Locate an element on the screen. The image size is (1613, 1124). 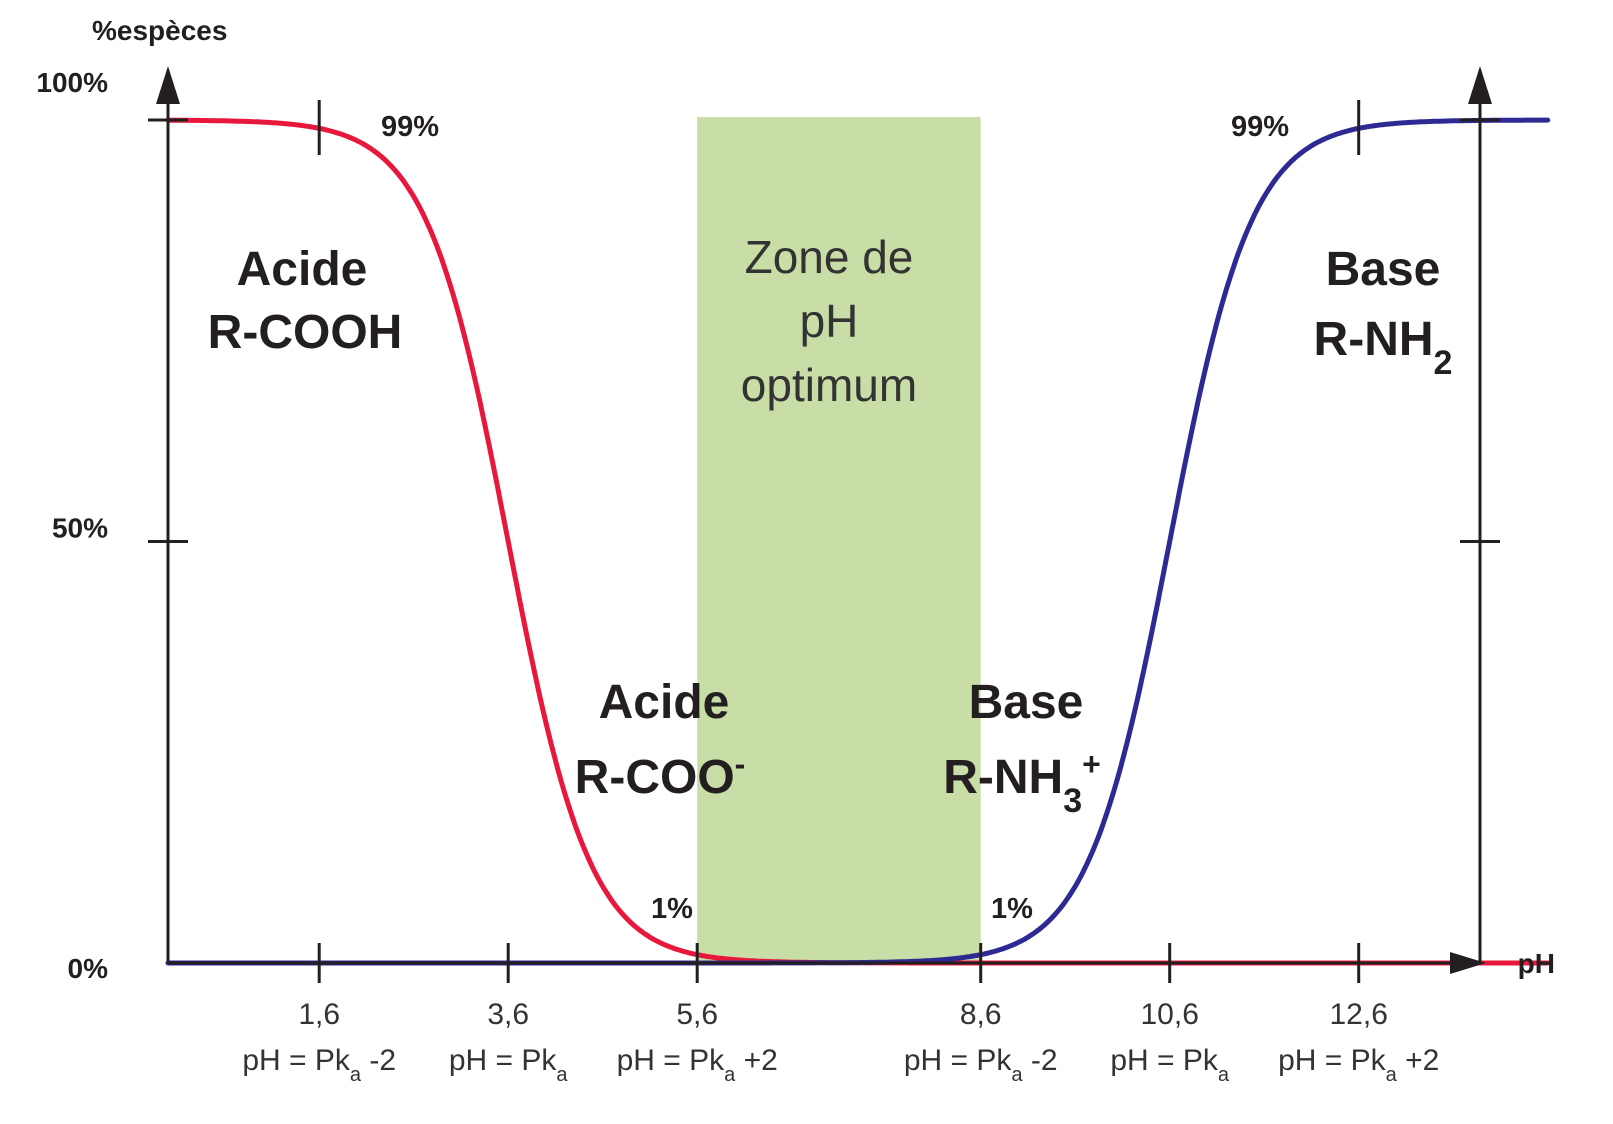
optimum-zone-band is located at coordinates (839, 540).